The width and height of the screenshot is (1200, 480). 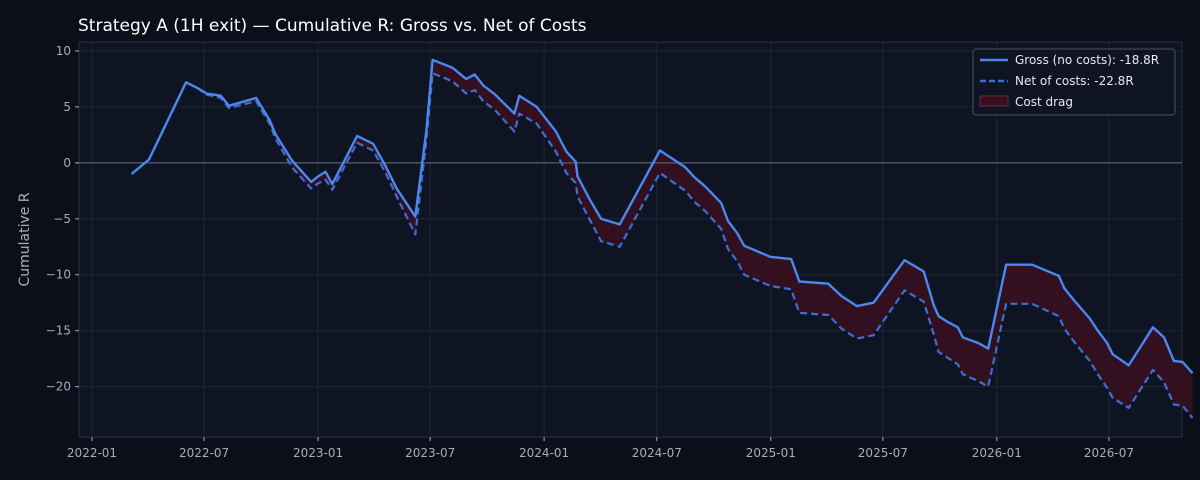 I want to click on legend-box, so click(x=1074, y=82).